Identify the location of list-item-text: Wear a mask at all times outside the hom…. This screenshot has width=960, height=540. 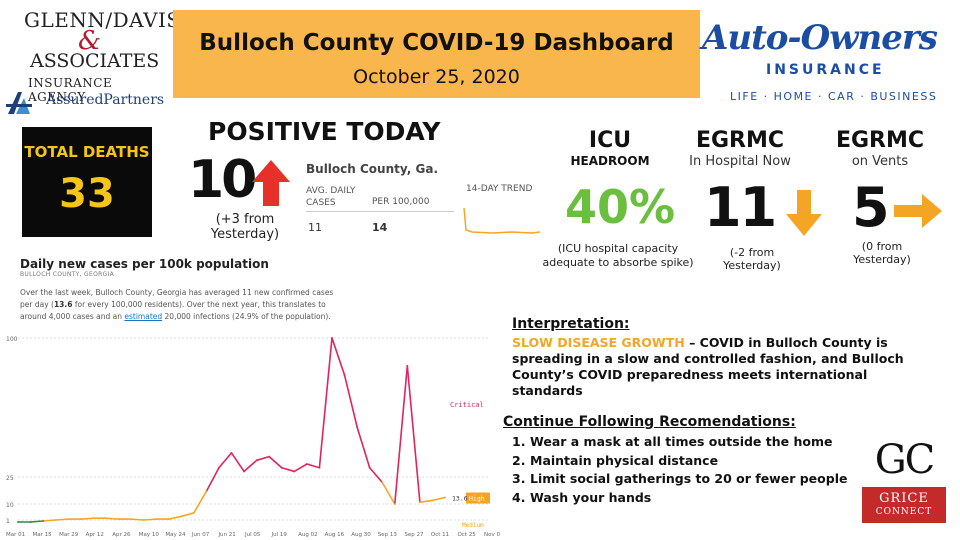
(681, 441).